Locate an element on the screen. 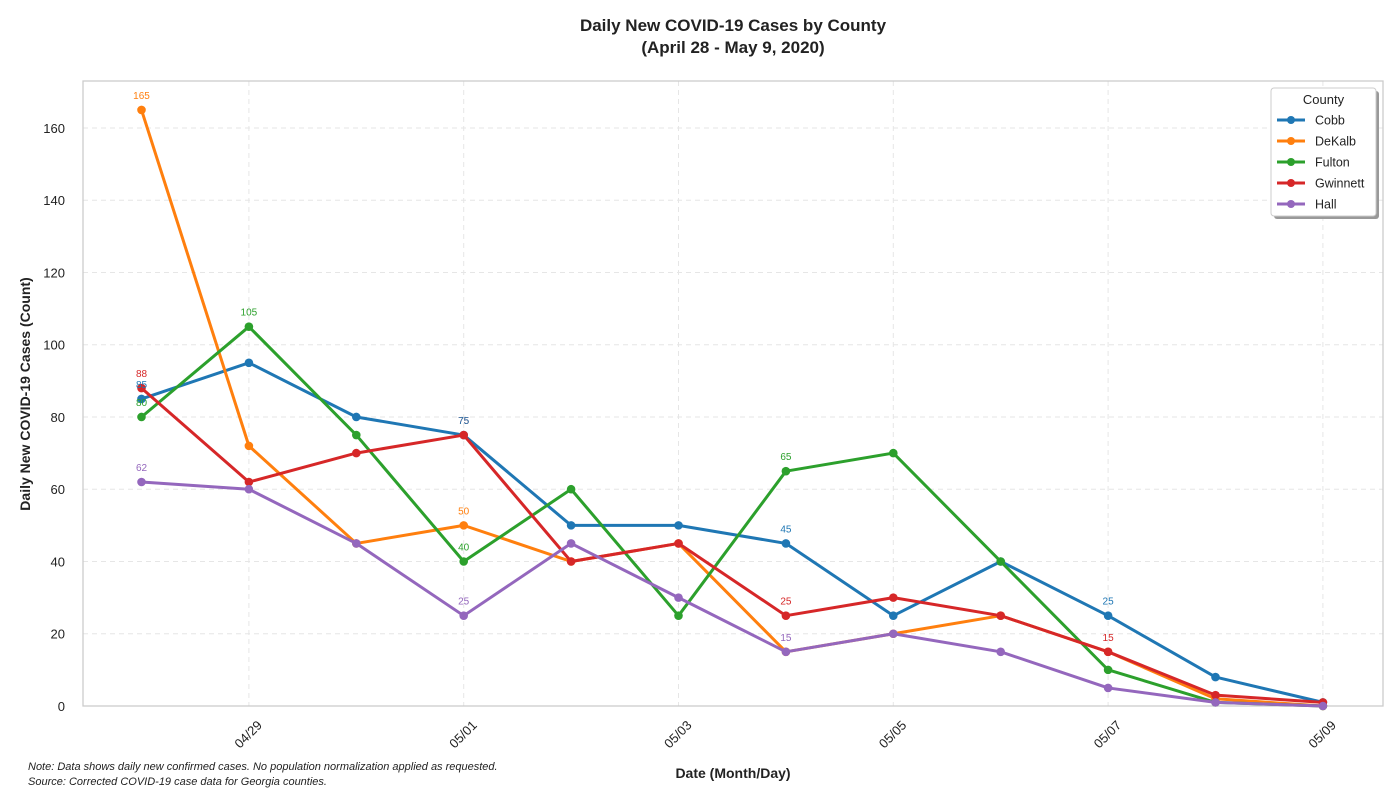 Image resolution: width=1400 pixels, height=800 pixels. data-label: 105 is located at coordinates (249, 313).